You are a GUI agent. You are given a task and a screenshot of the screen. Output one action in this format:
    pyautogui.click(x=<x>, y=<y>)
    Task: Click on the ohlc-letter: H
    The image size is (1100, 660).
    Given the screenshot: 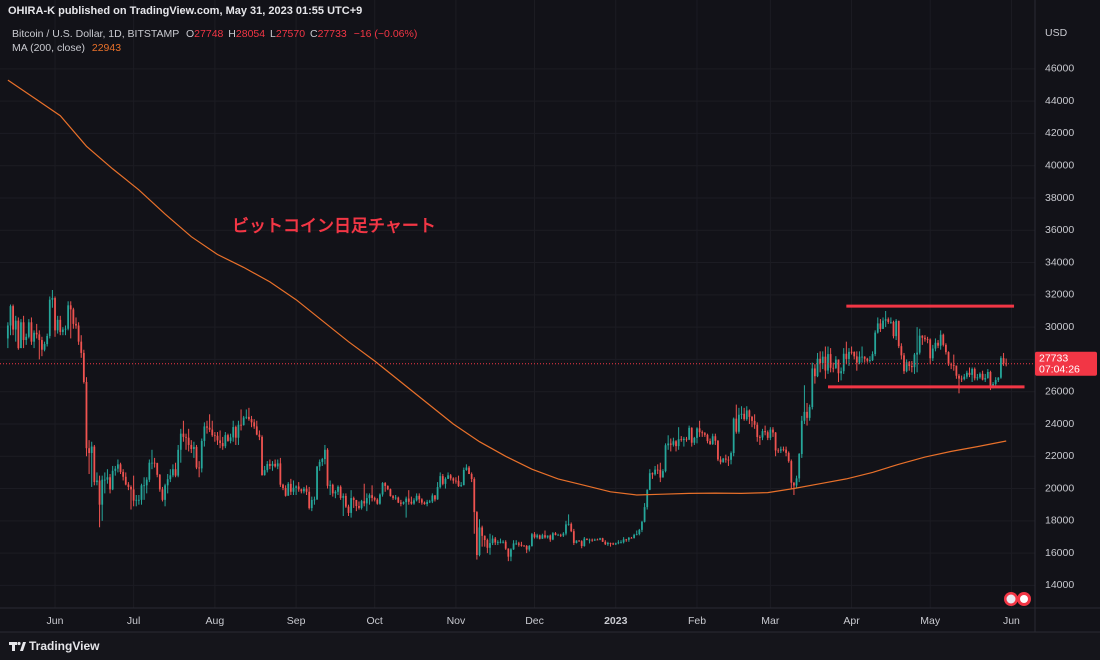 What is the action you would take?
    pyautogui.click(x=232, y=34)
    